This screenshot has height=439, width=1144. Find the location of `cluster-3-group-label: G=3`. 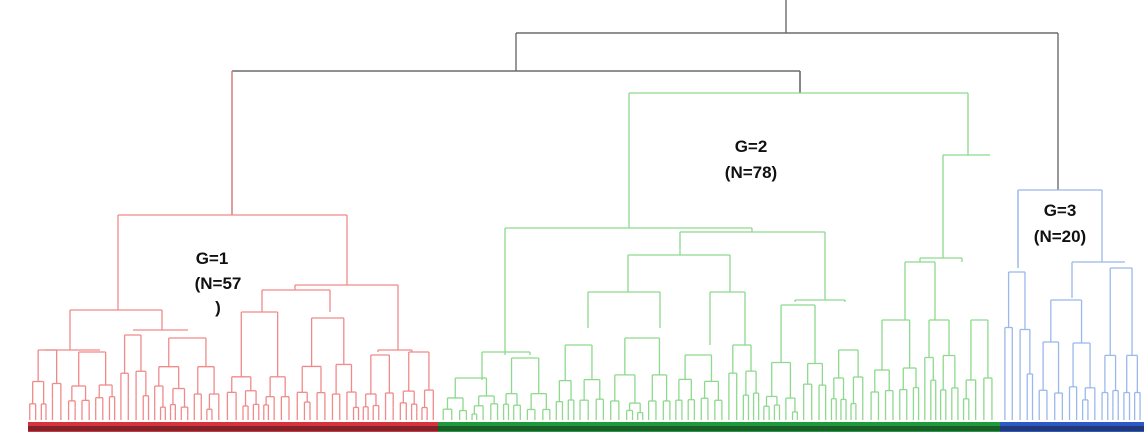

cluster-3-group-label: G=3 is located at coordinates (1060, 210).